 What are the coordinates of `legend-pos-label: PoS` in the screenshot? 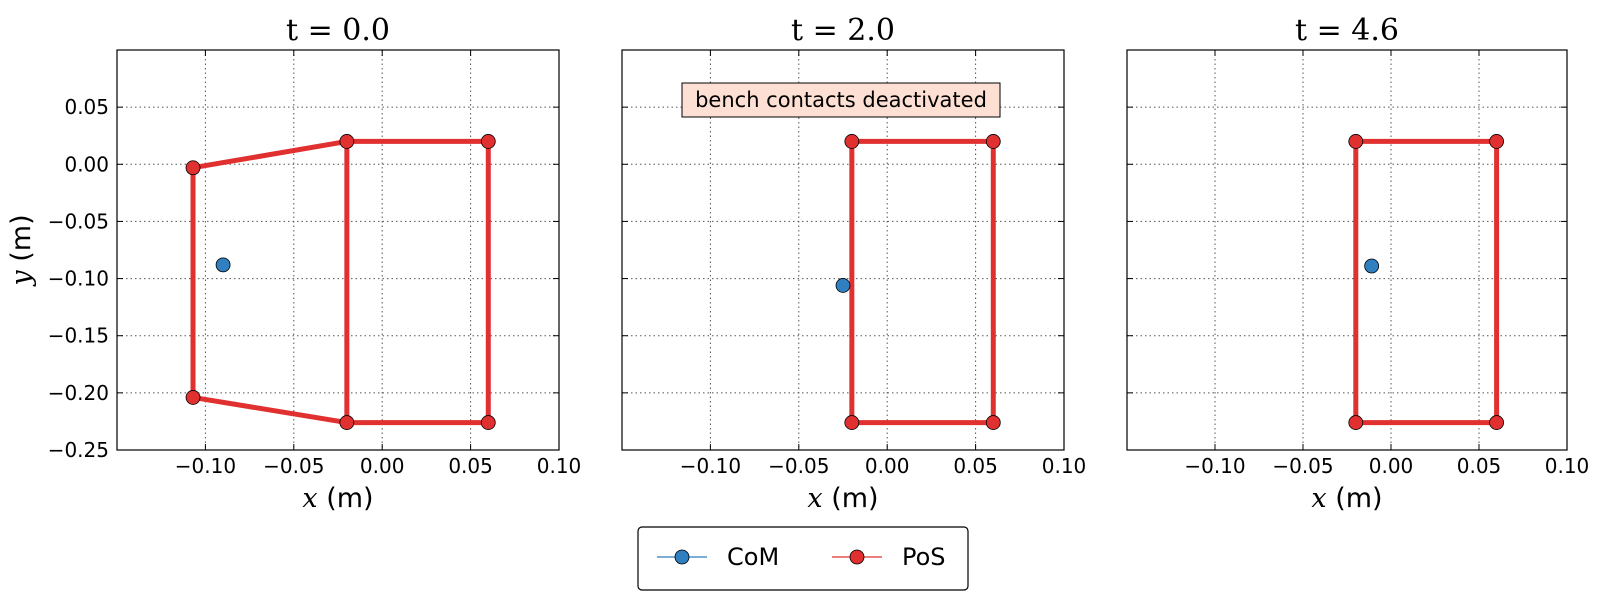 It's located at (924, 557).